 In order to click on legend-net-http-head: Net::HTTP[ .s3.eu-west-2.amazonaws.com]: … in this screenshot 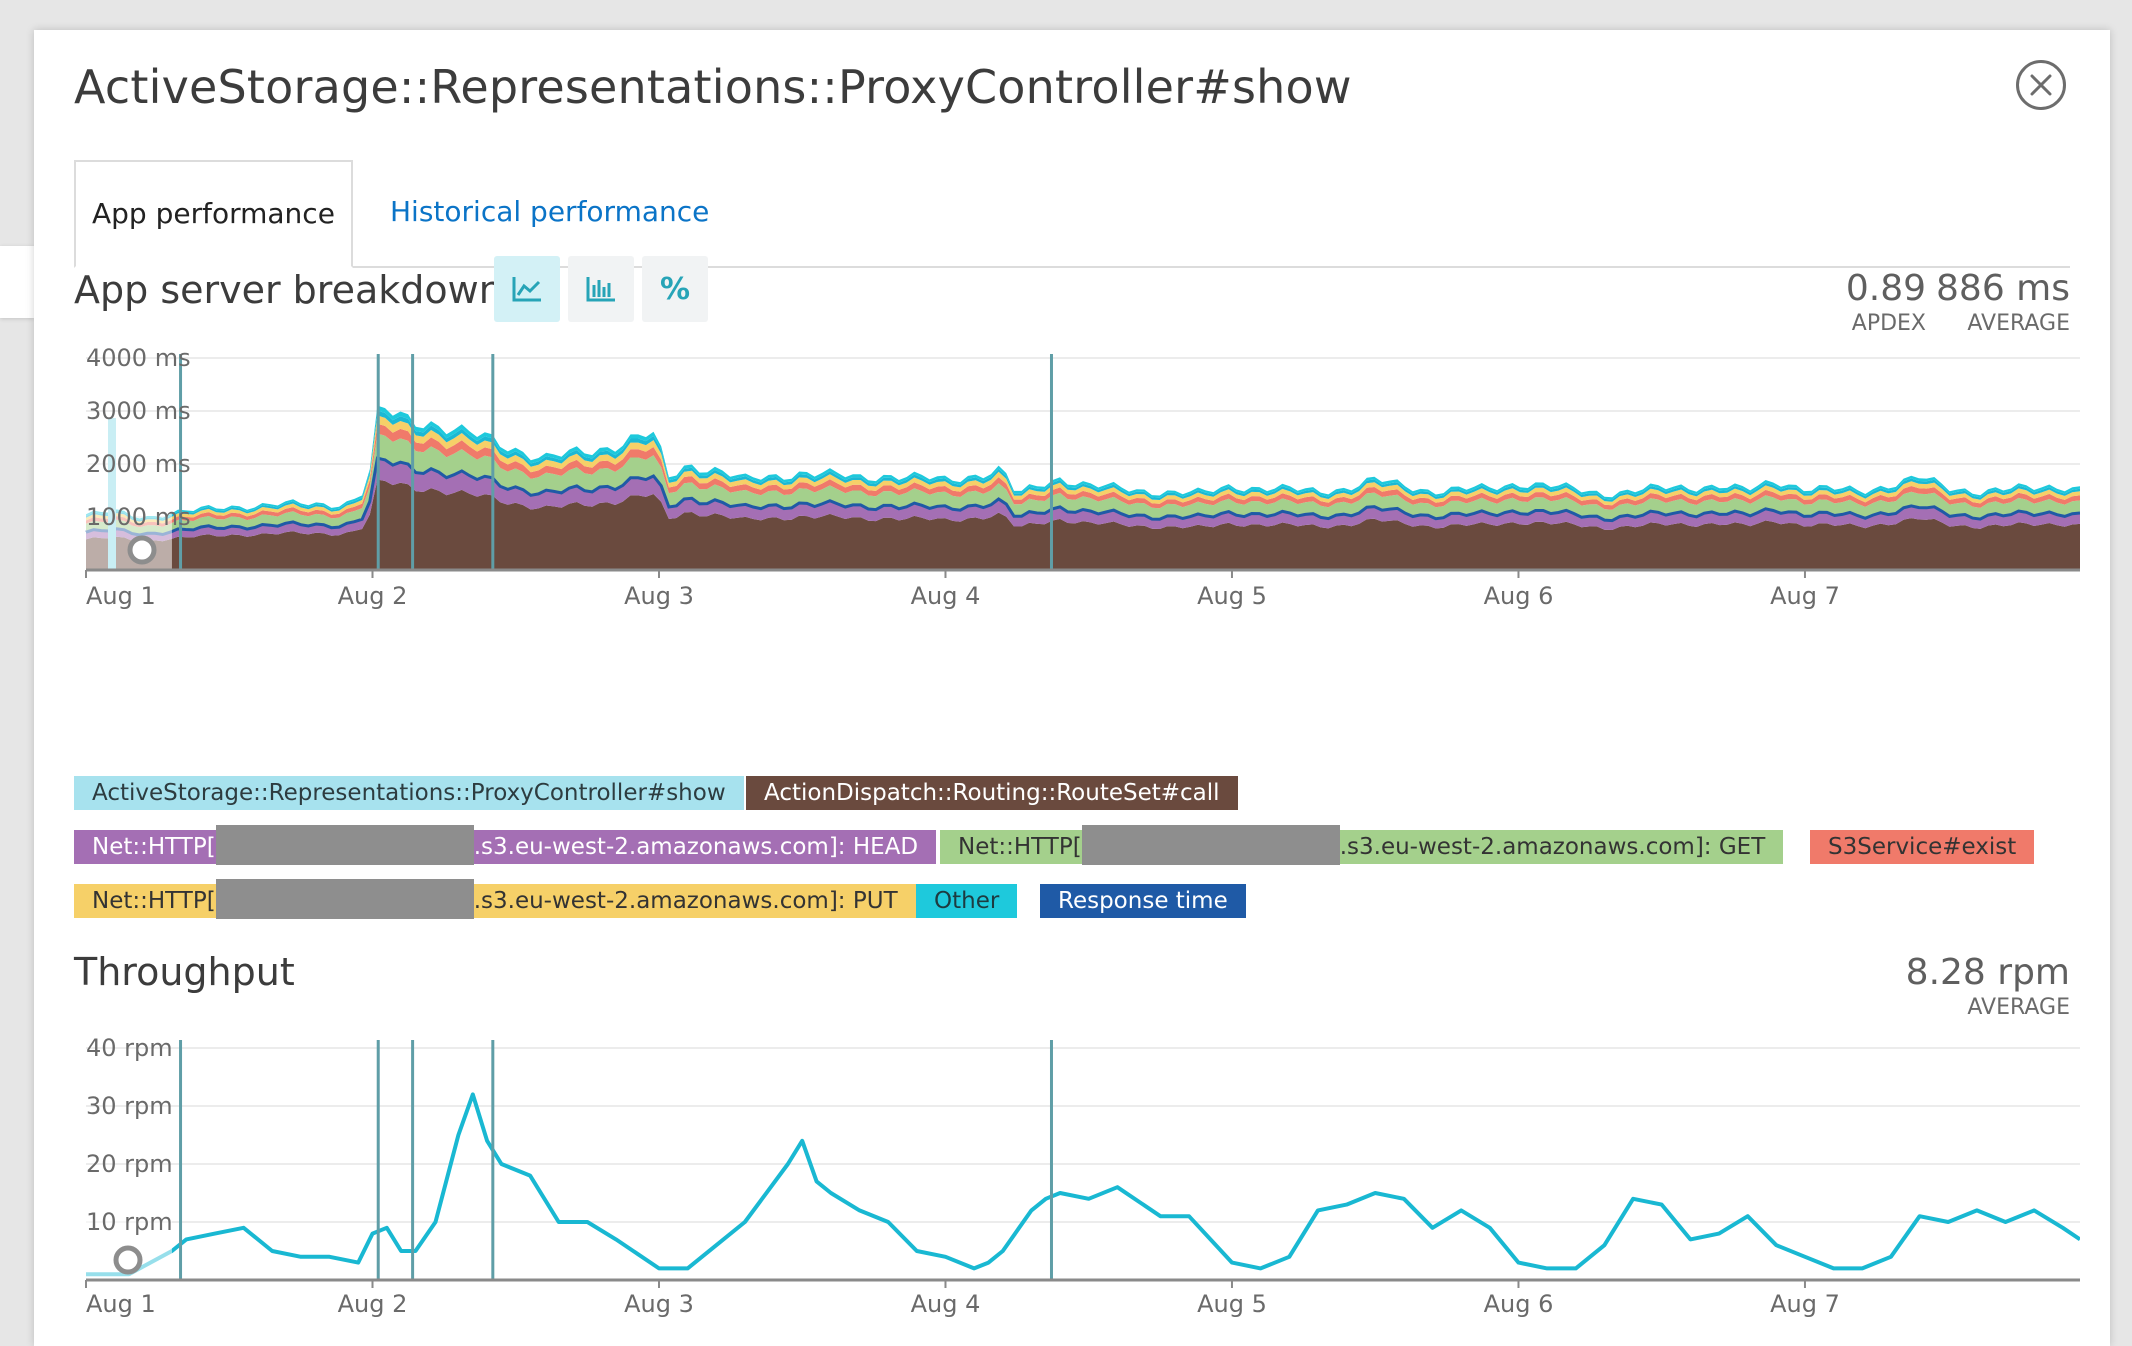, I will do `click(505, 844)`.